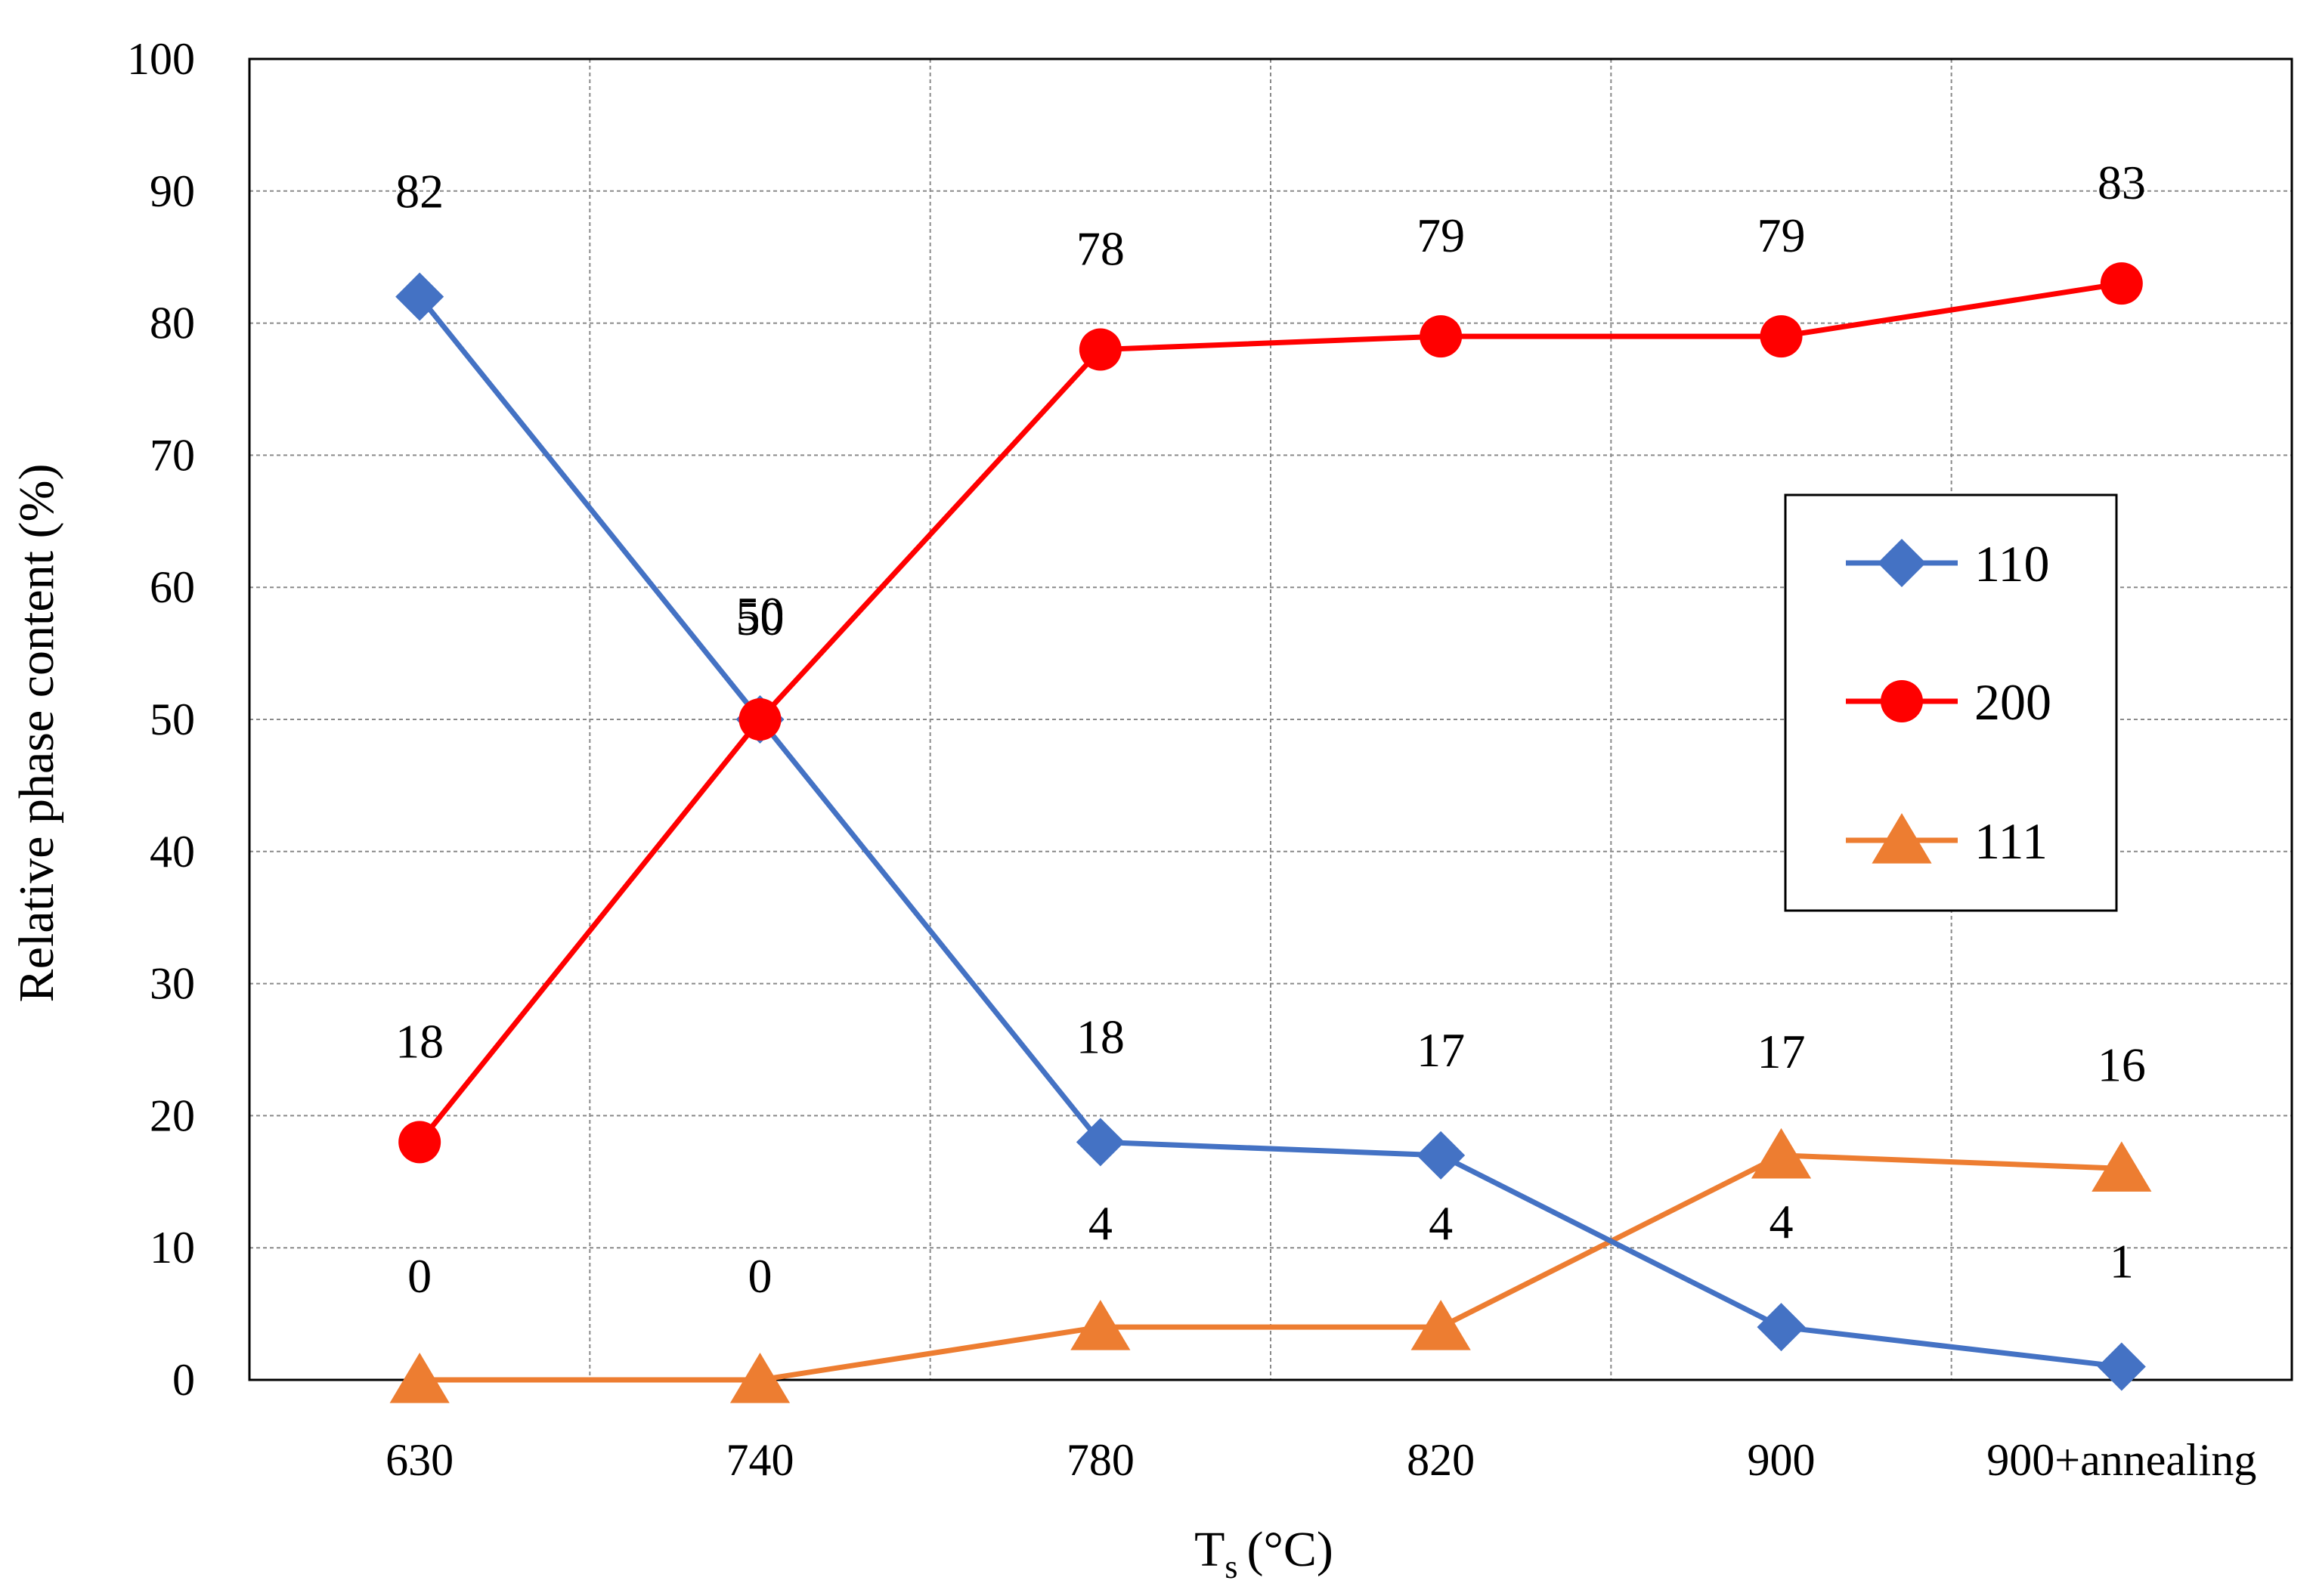 The height and width of the screenshot is (1596, 2316). What do you see at coordinates (760, 1460) in the screenshot?
I see `x-tick-label: 740` at bounding box center [760, 1460].